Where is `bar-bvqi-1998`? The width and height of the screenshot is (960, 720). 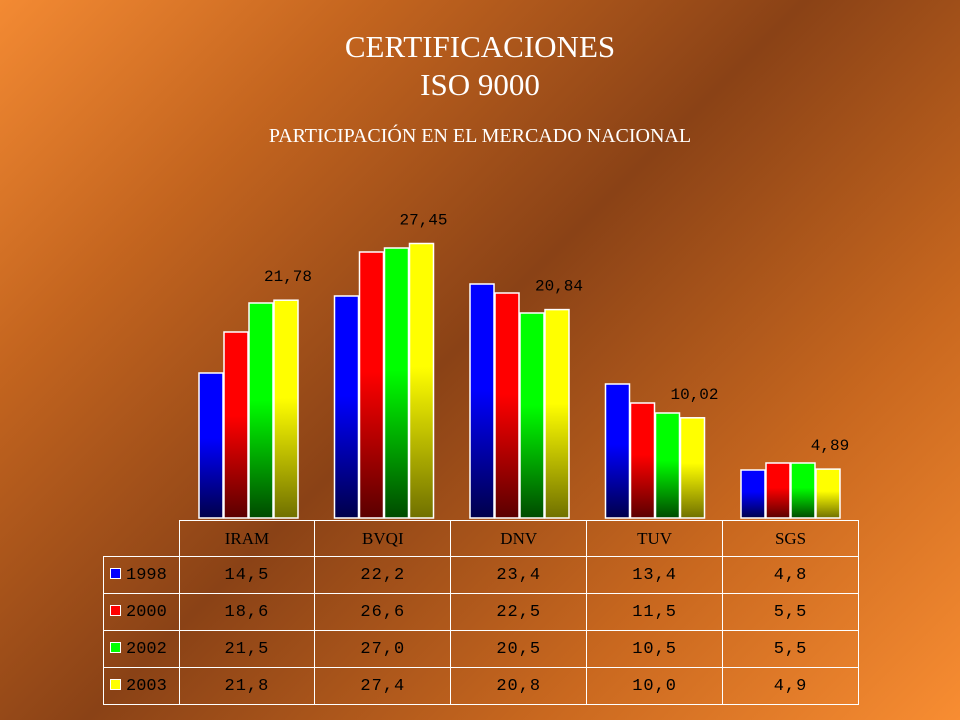 bar-bvqi-1998 is located at coordinates (346, 407).